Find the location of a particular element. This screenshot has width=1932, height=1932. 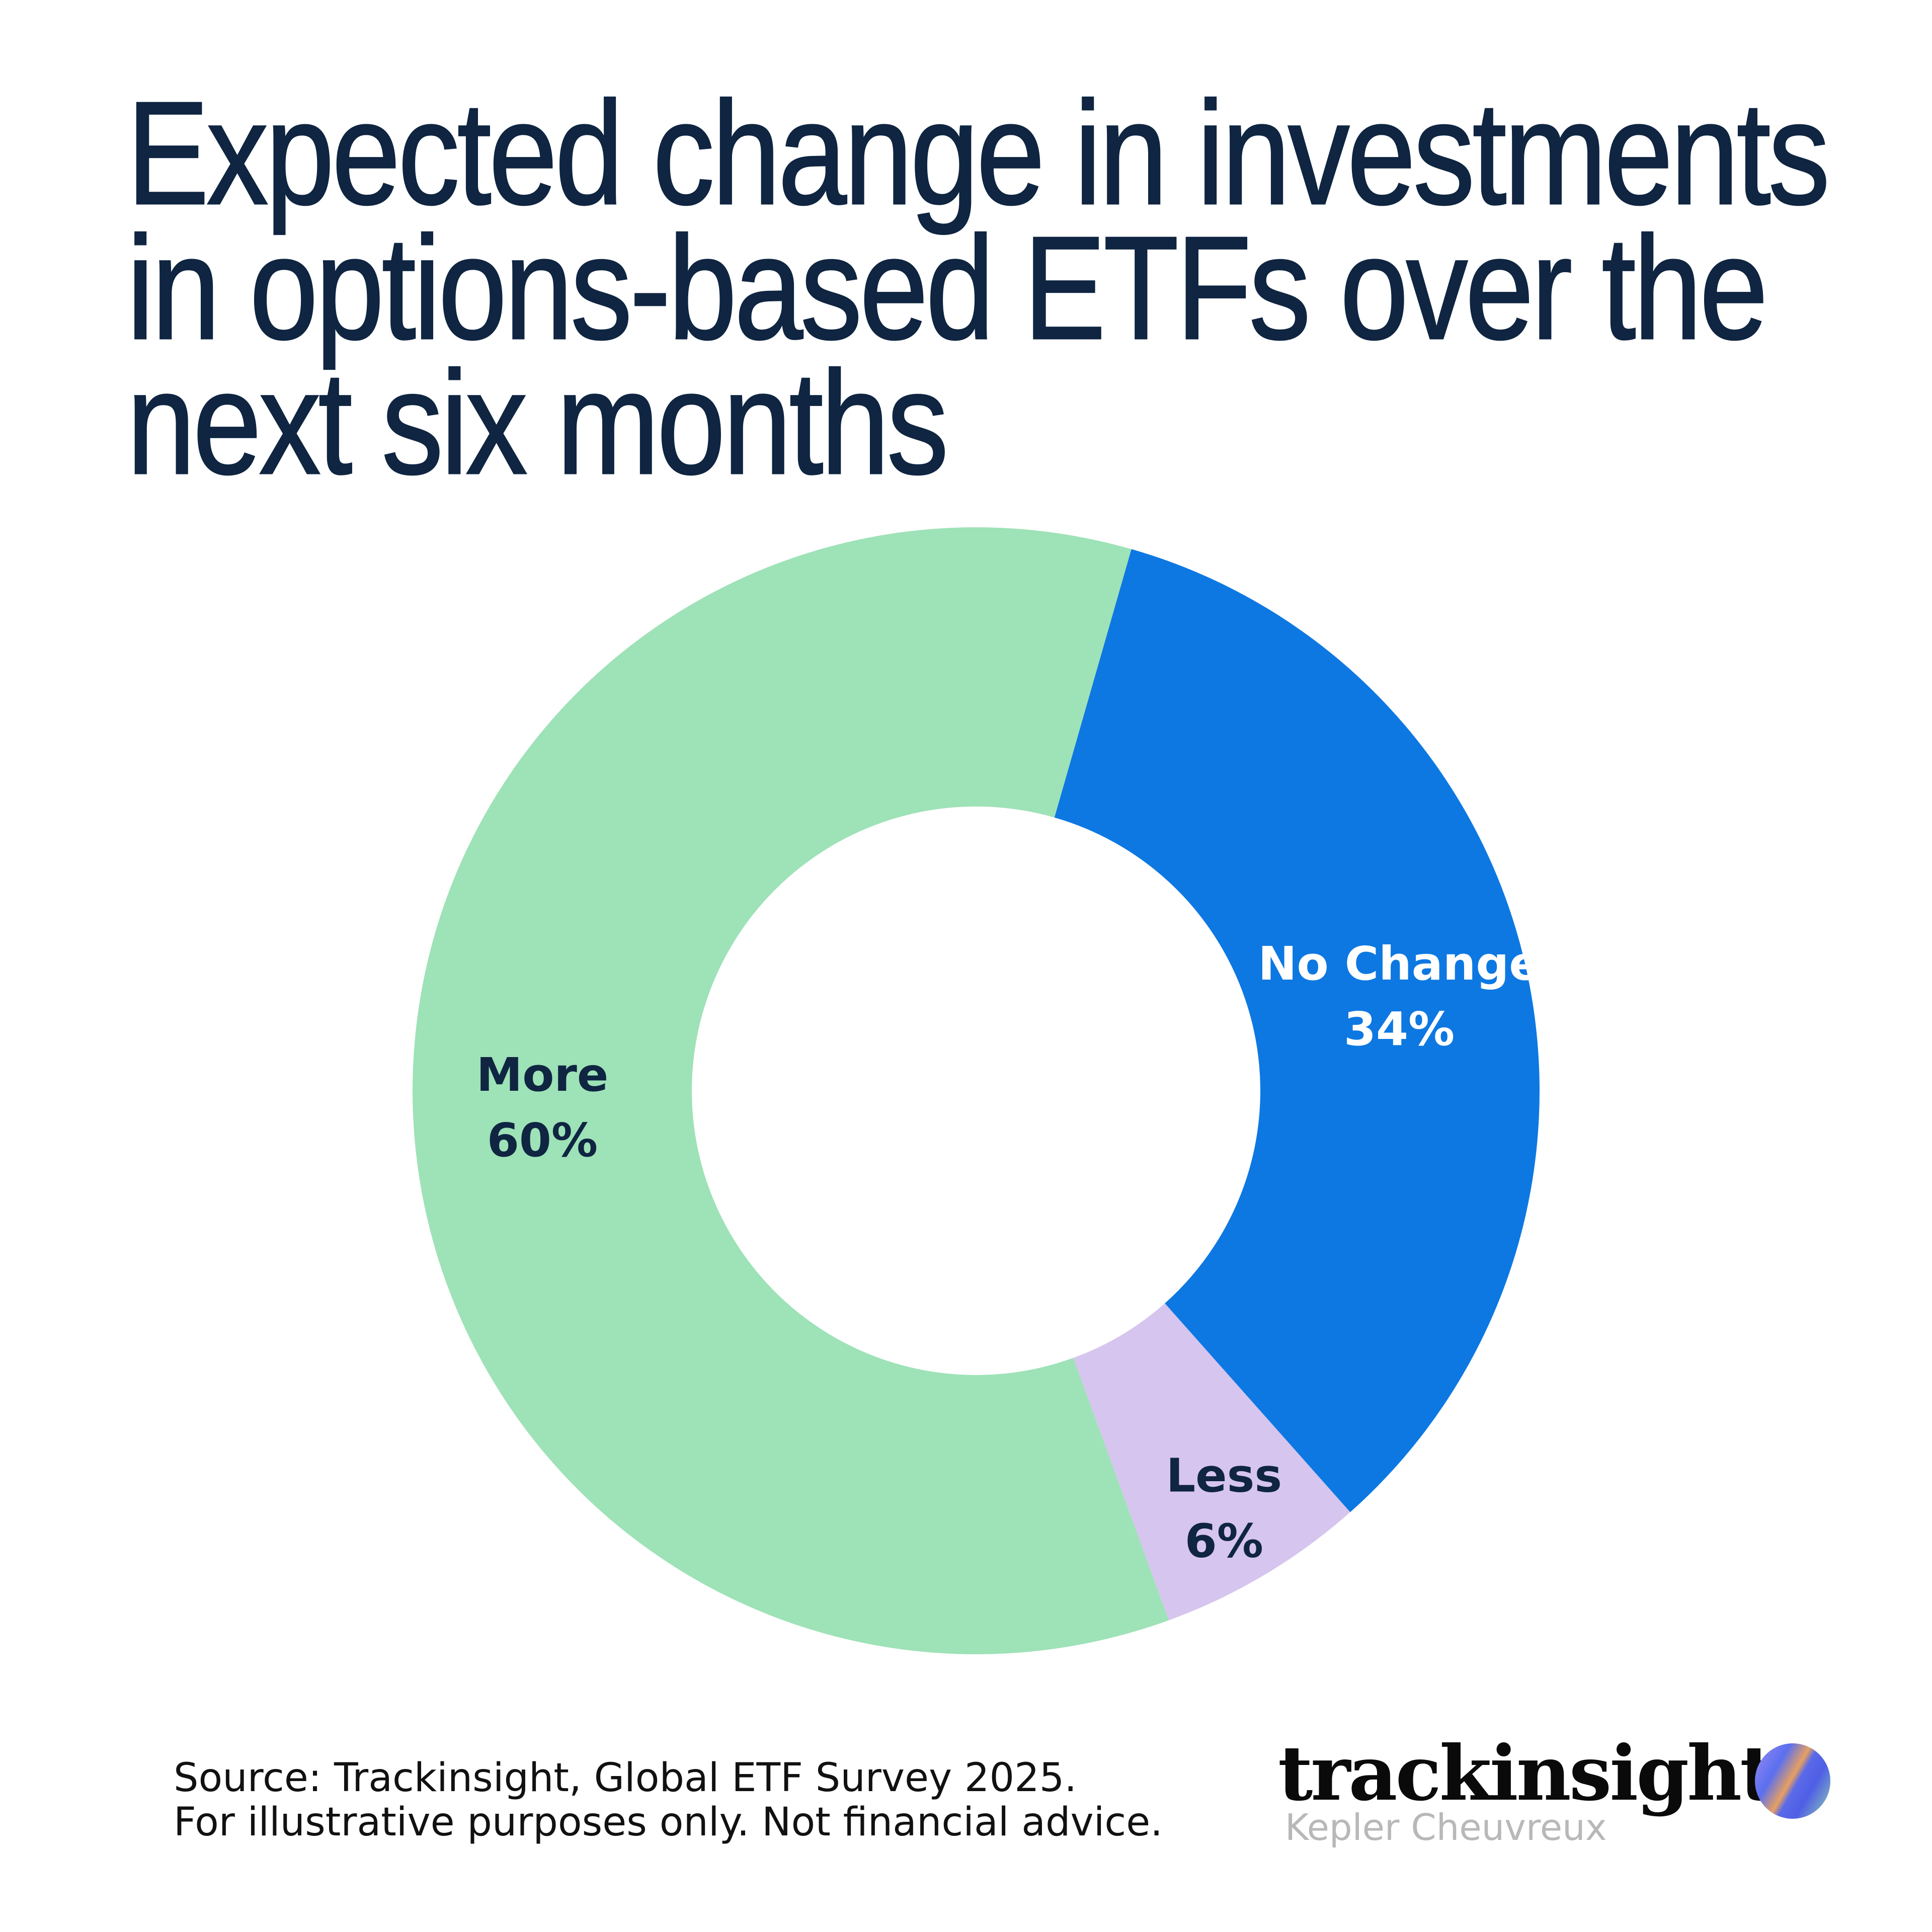

slice-value-no-change: 34% is located at coordinates (1399, 1029).